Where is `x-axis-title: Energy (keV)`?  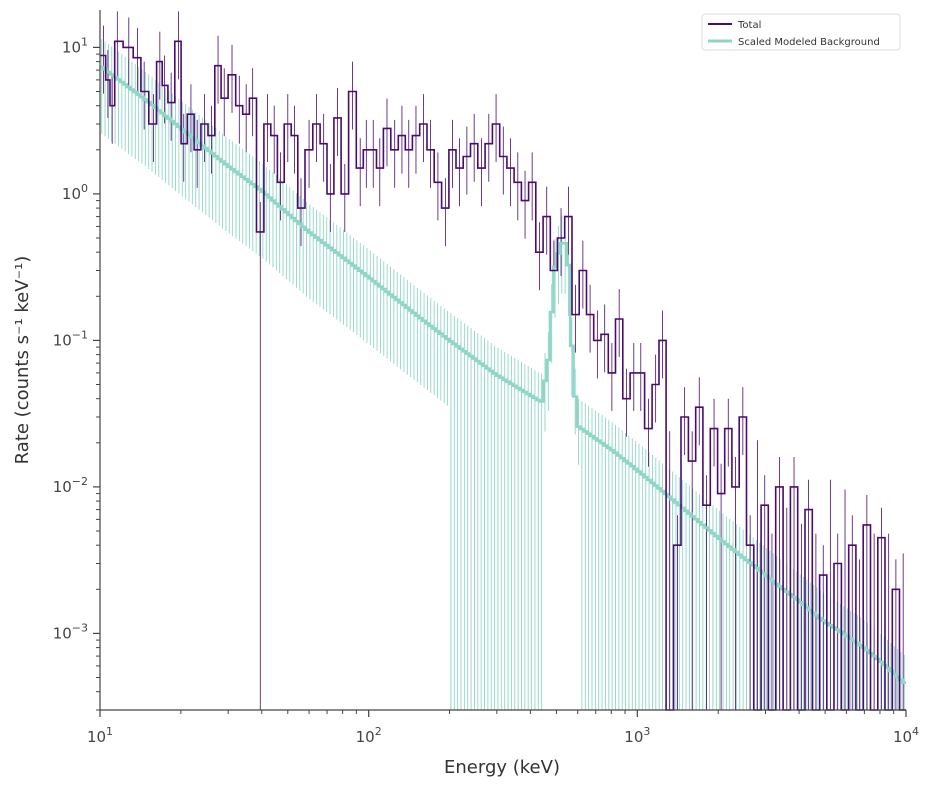
x-axis-title: Energy (keV) is located at coordinates (502, 767).